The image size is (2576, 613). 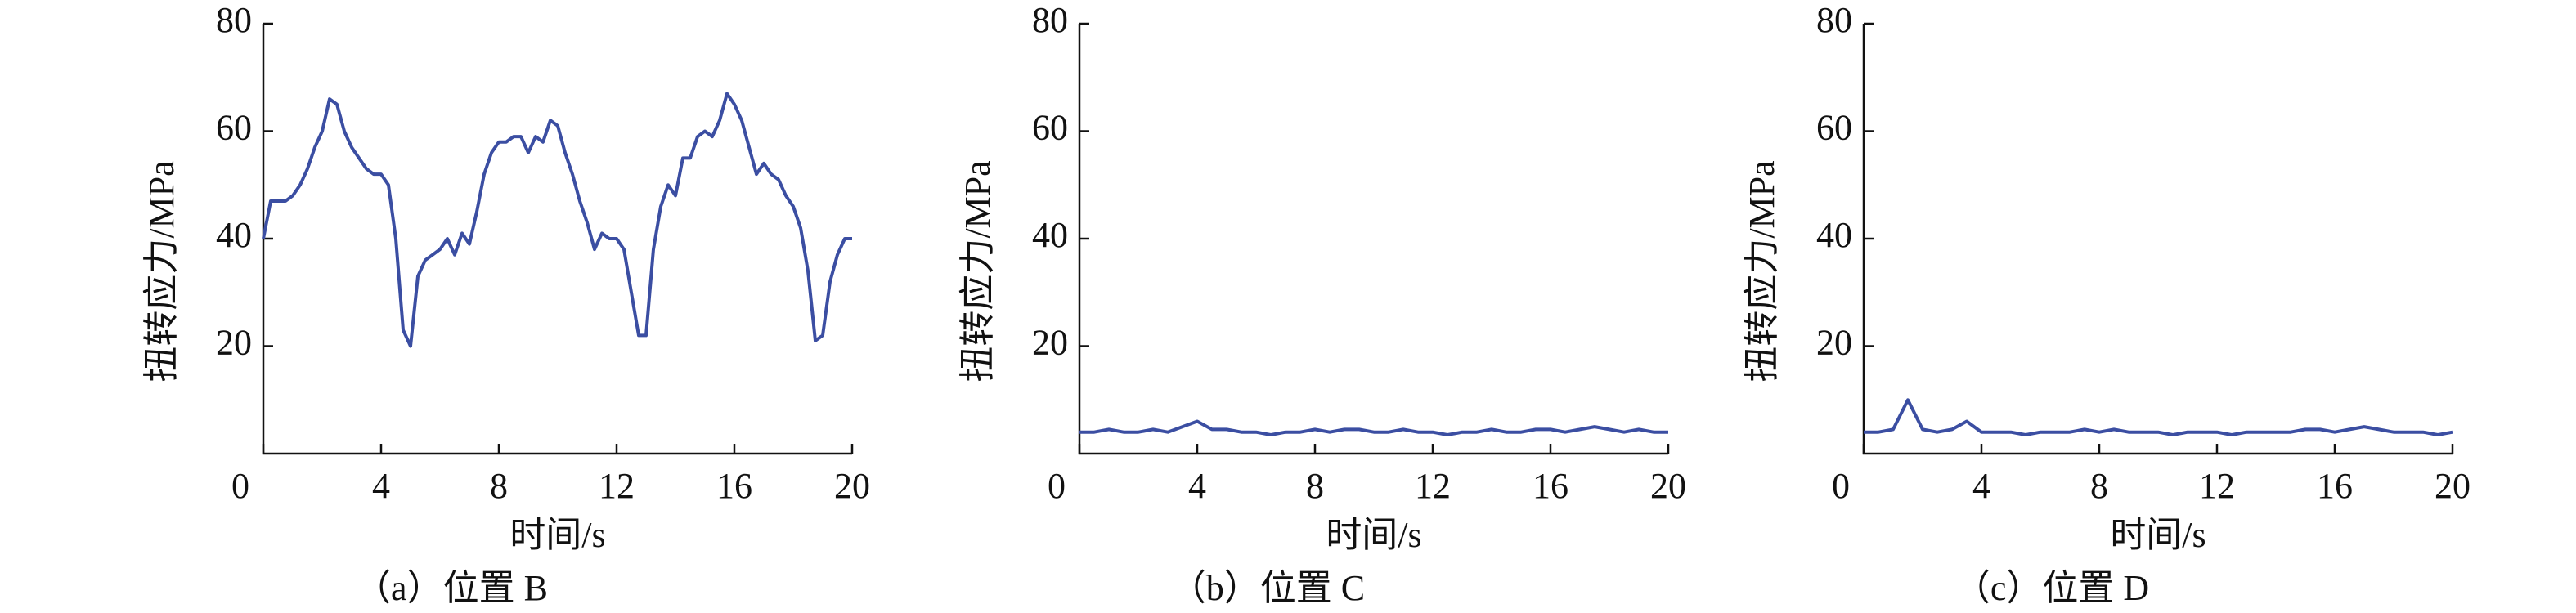 I want to click on caption: （c）位置 D, so click(x=2052, y=588).